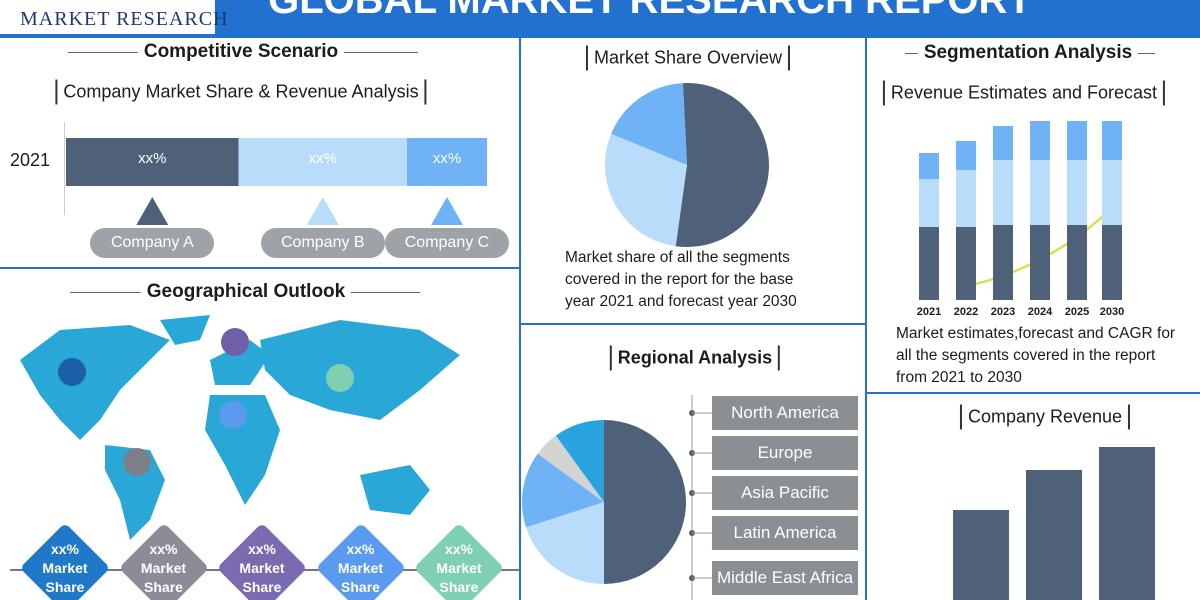  What do you see at coordinates (785, 493) in the screenshot?
I see `region-label: Asia Pacific` at bounding box center [785, 493].